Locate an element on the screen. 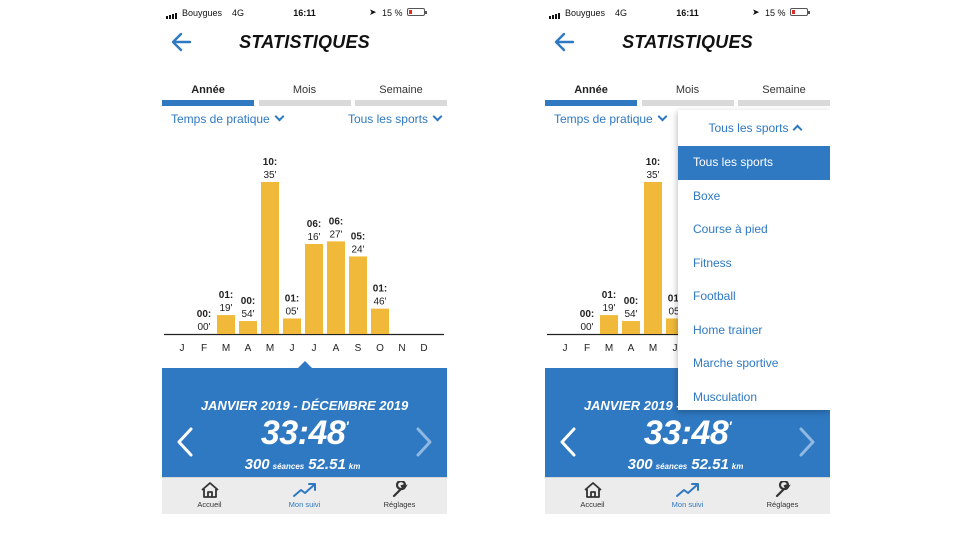 The width and height of the screenshot is (960, 540). chevron-down-icon is located at coordinates (437, 116).